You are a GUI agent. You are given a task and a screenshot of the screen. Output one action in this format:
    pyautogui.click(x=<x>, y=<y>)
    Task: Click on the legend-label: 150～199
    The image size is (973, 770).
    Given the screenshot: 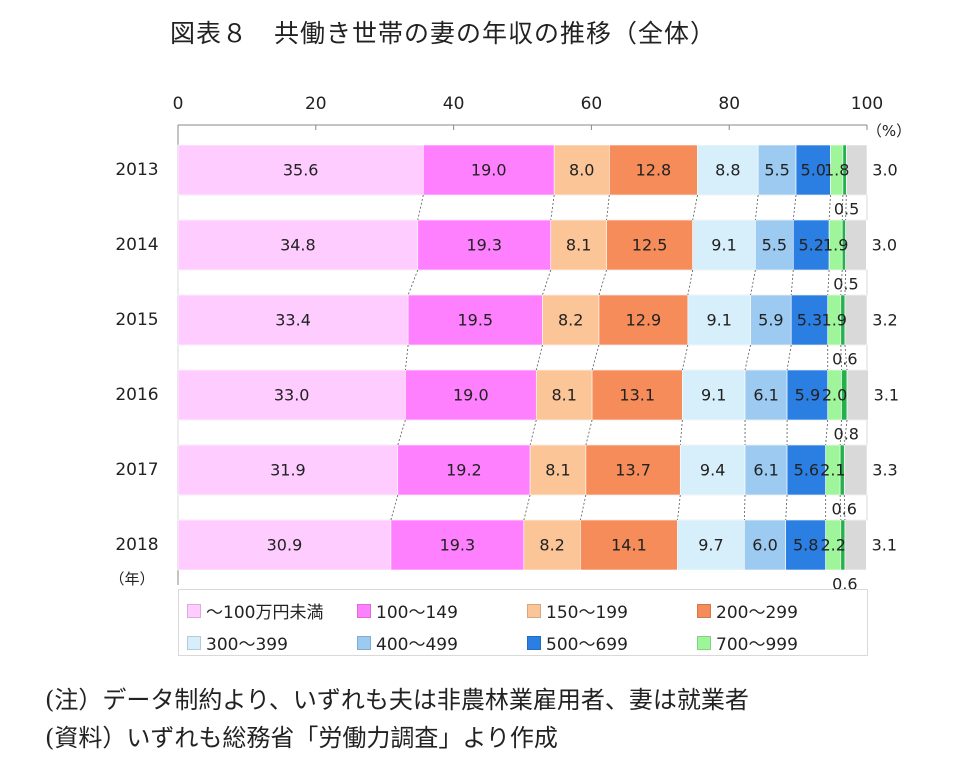 What is the action you would take?
    pyautogui.click(x=587, y=613)
    